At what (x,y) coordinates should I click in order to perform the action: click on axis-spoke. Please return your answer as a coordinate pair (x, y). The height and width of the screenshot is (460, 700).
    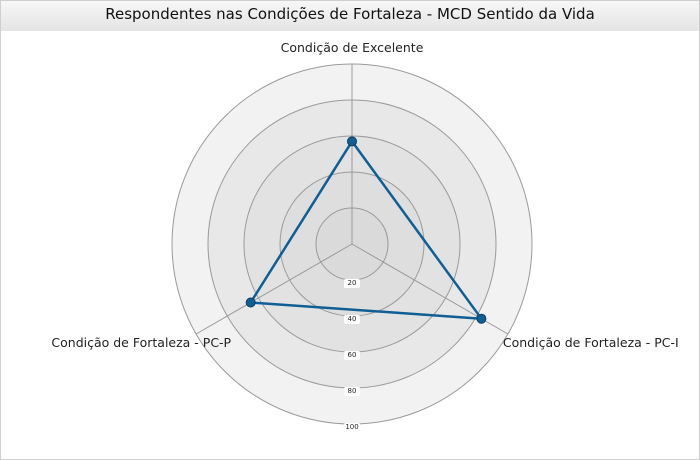
    Looking at the image, I should click on (274, 289).